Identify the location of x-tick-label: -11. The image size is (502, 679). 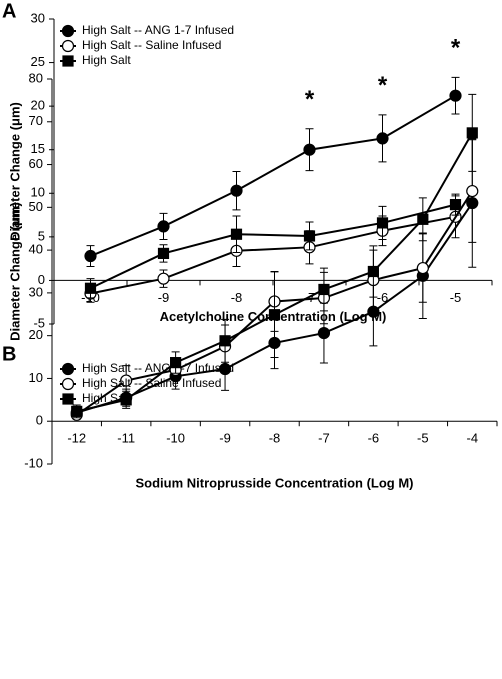
(126, 438).